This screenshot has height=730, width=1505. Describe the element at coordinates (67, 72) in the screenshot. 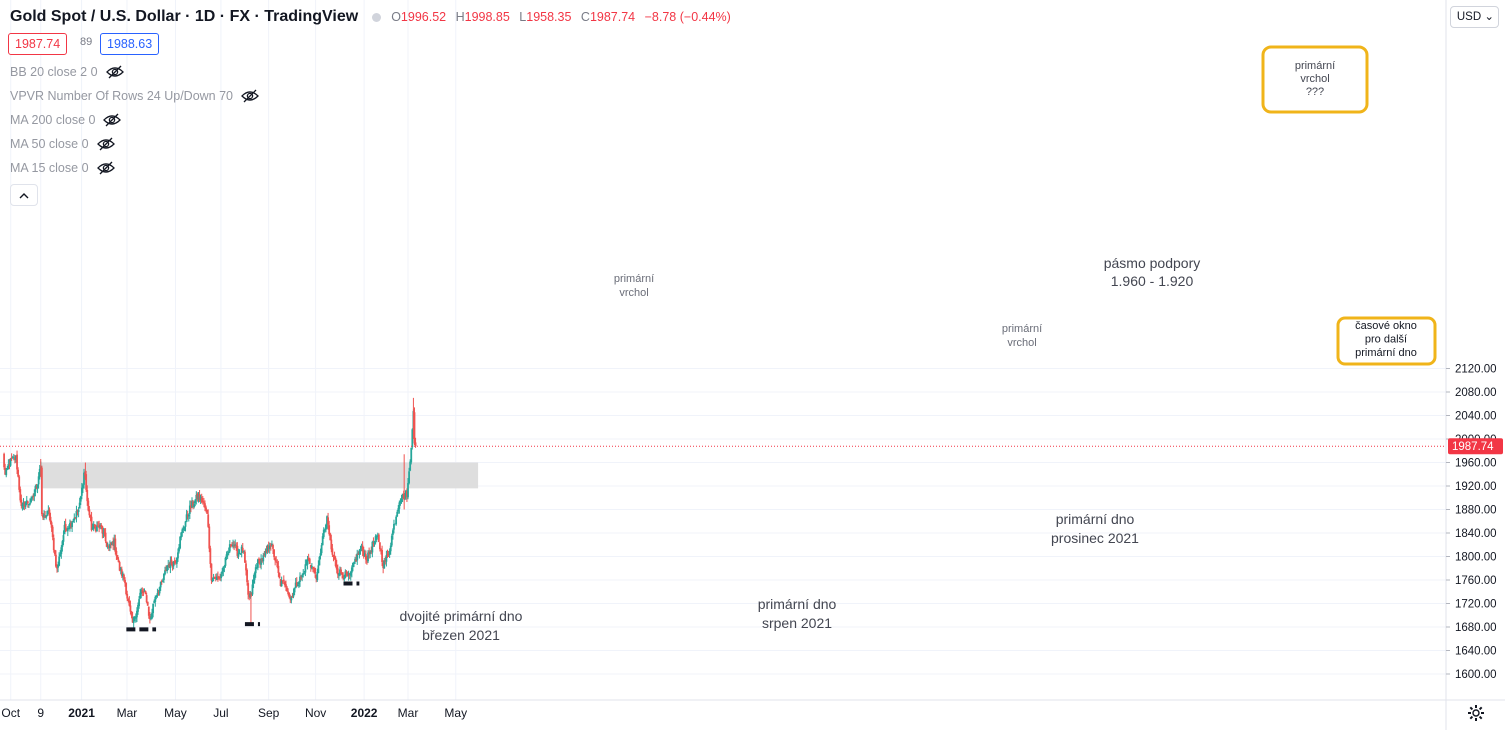

I see `indicator-bb: BB 20 close 2 0` at that location.